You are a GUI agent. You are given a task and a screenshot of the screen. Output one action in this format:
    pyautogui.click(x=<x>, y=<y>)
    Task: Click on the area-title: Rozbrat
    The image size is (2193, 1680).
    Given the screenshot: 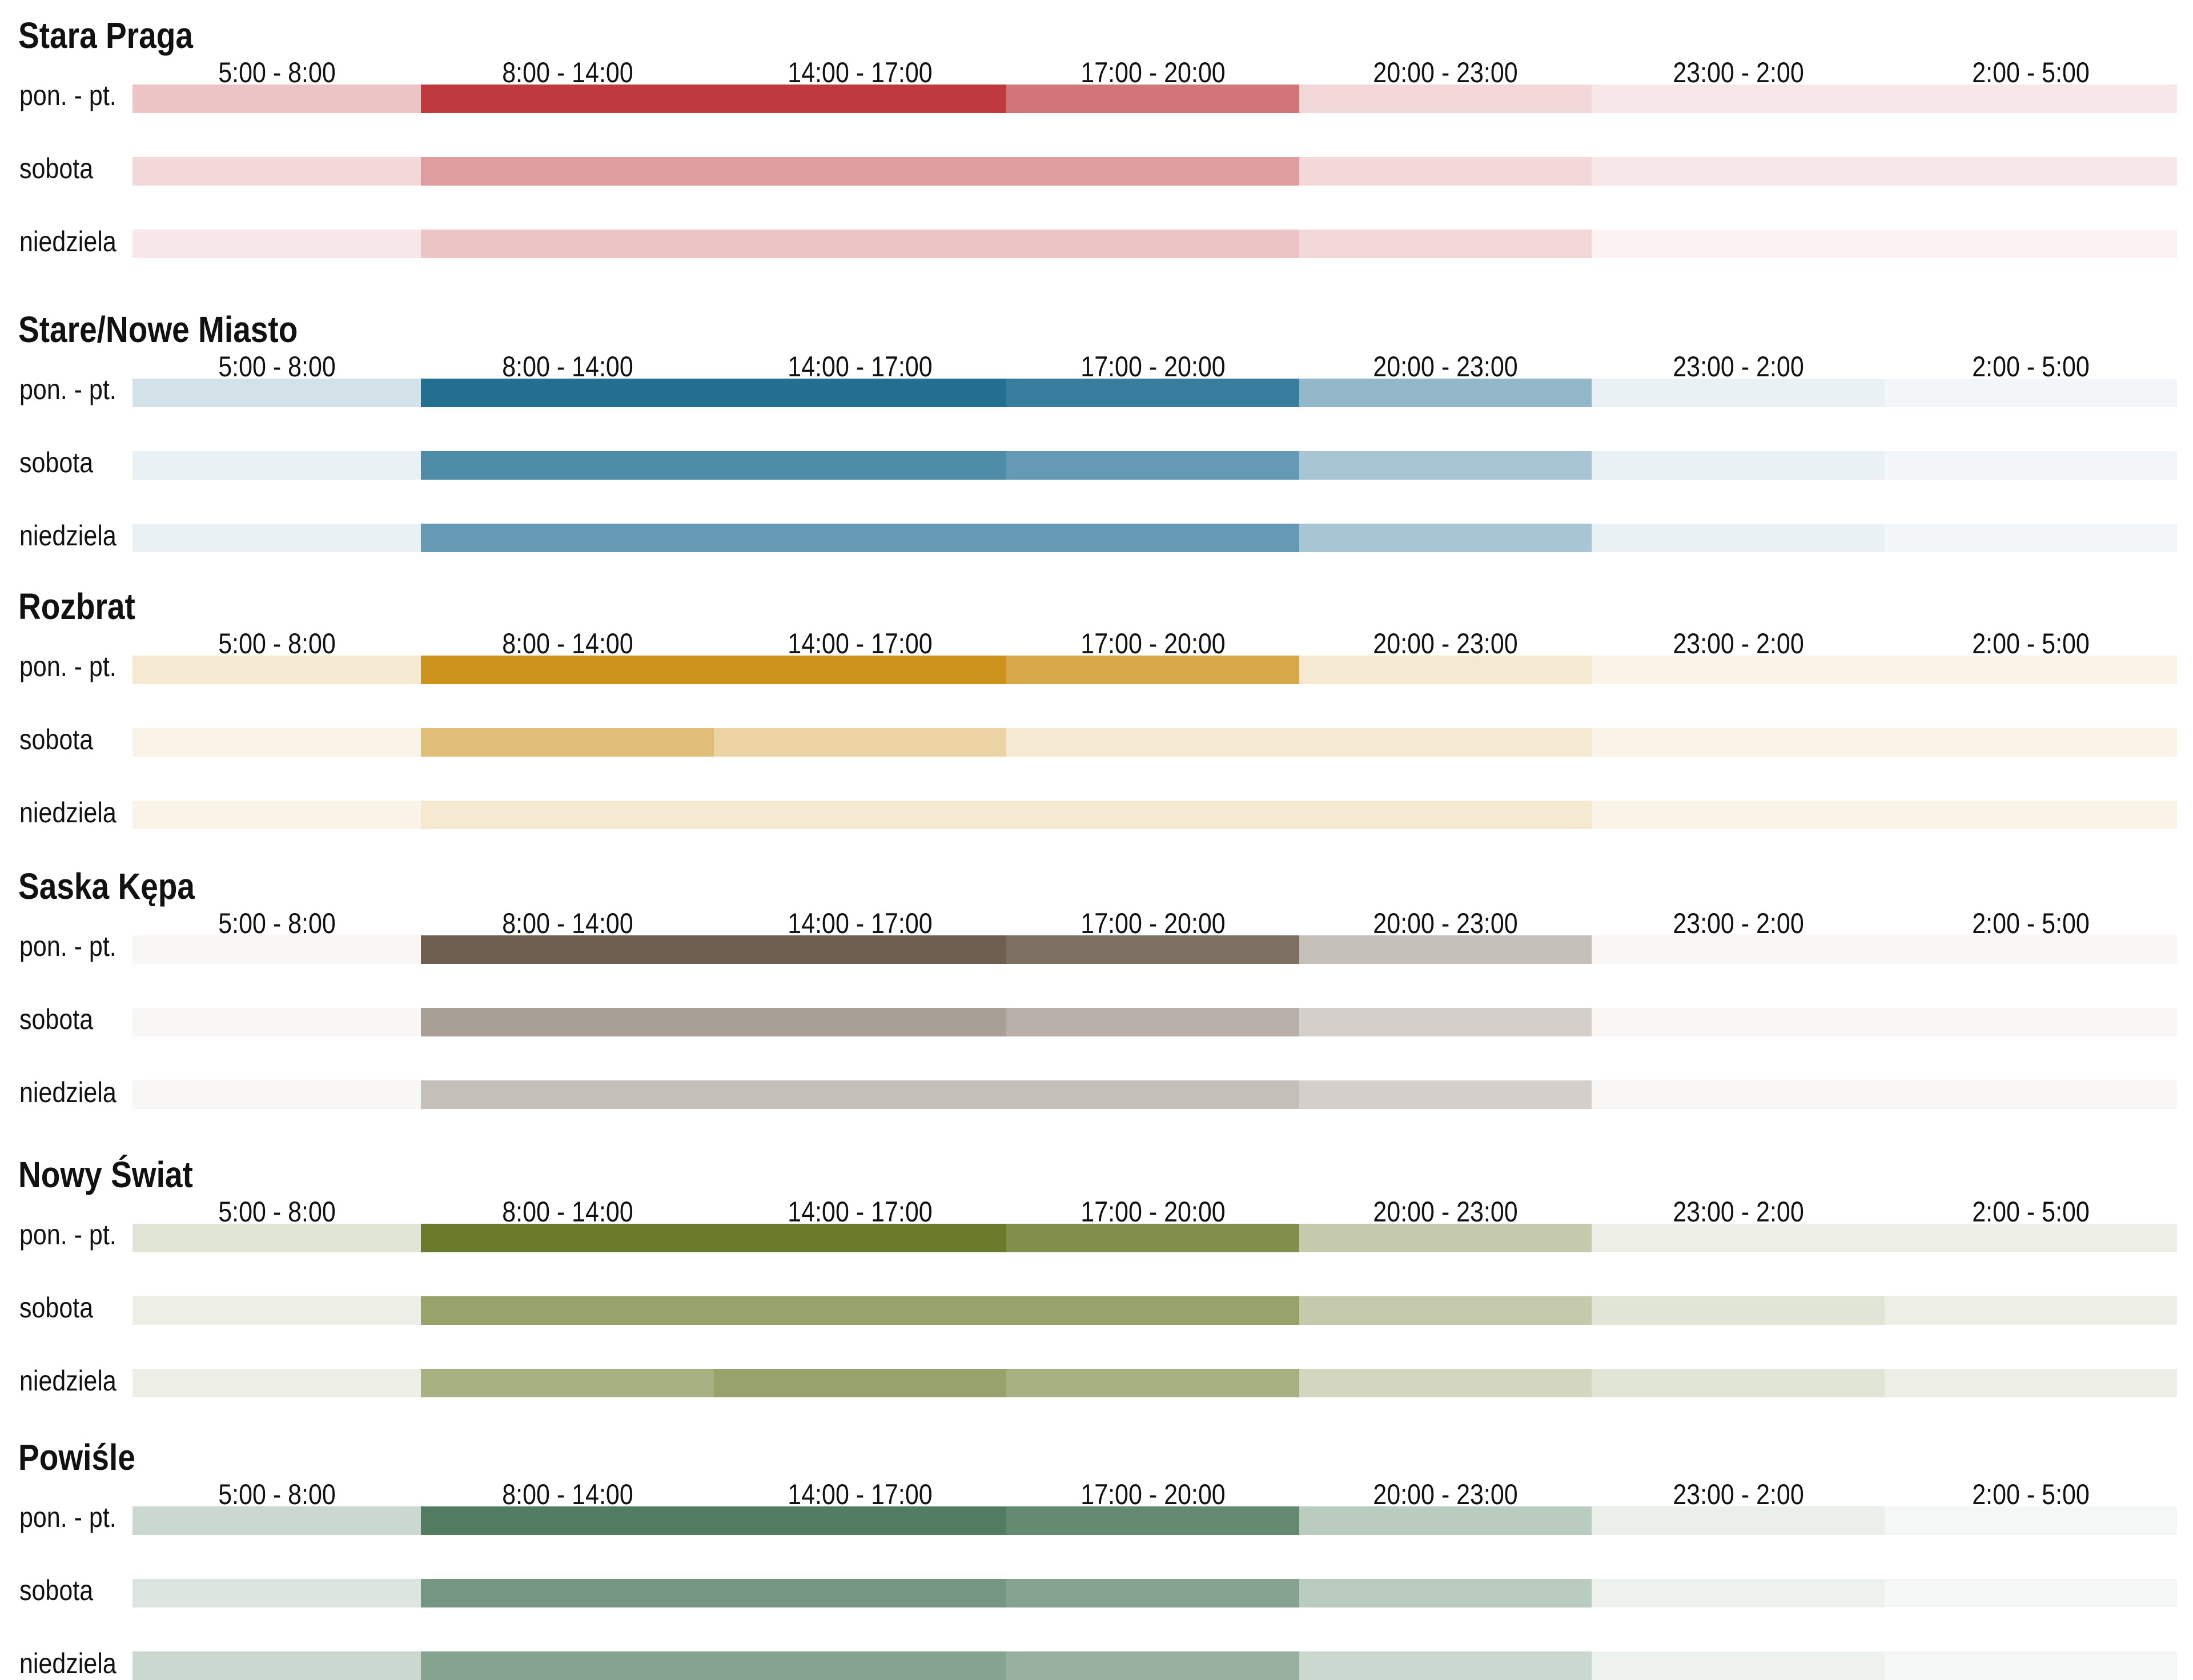 What is the action you would take?
    pyautogui.click(x=76, y=606)
    